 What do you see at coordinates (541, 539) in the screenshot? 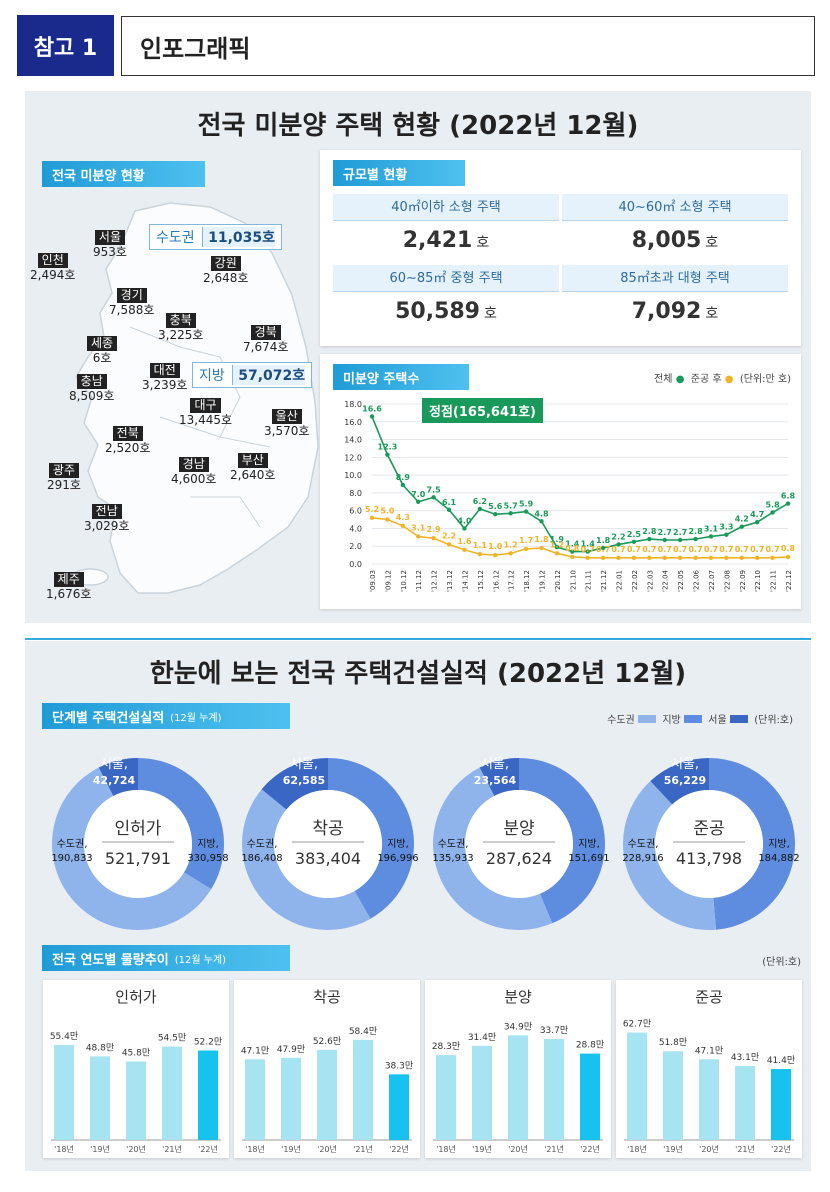
I see `data-label: 1.8` at bounding box center [541, 539].